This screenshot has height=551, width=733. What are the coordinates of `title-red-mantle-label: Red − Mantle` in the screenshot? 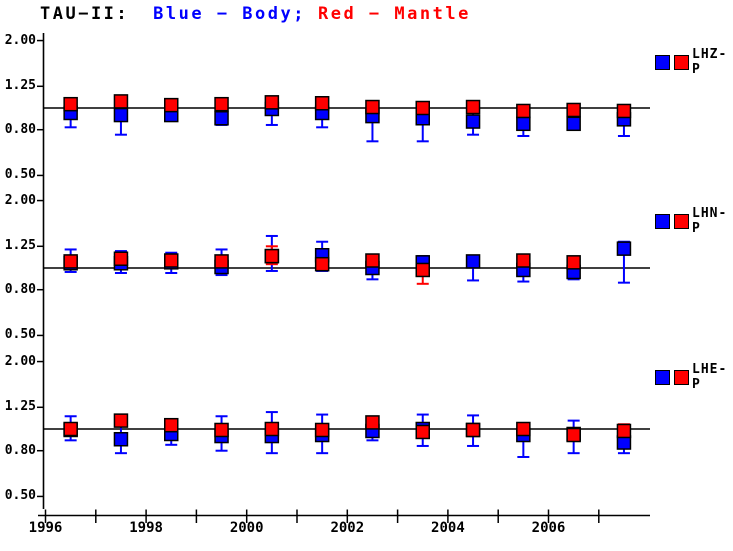 It's located at (394, 14).